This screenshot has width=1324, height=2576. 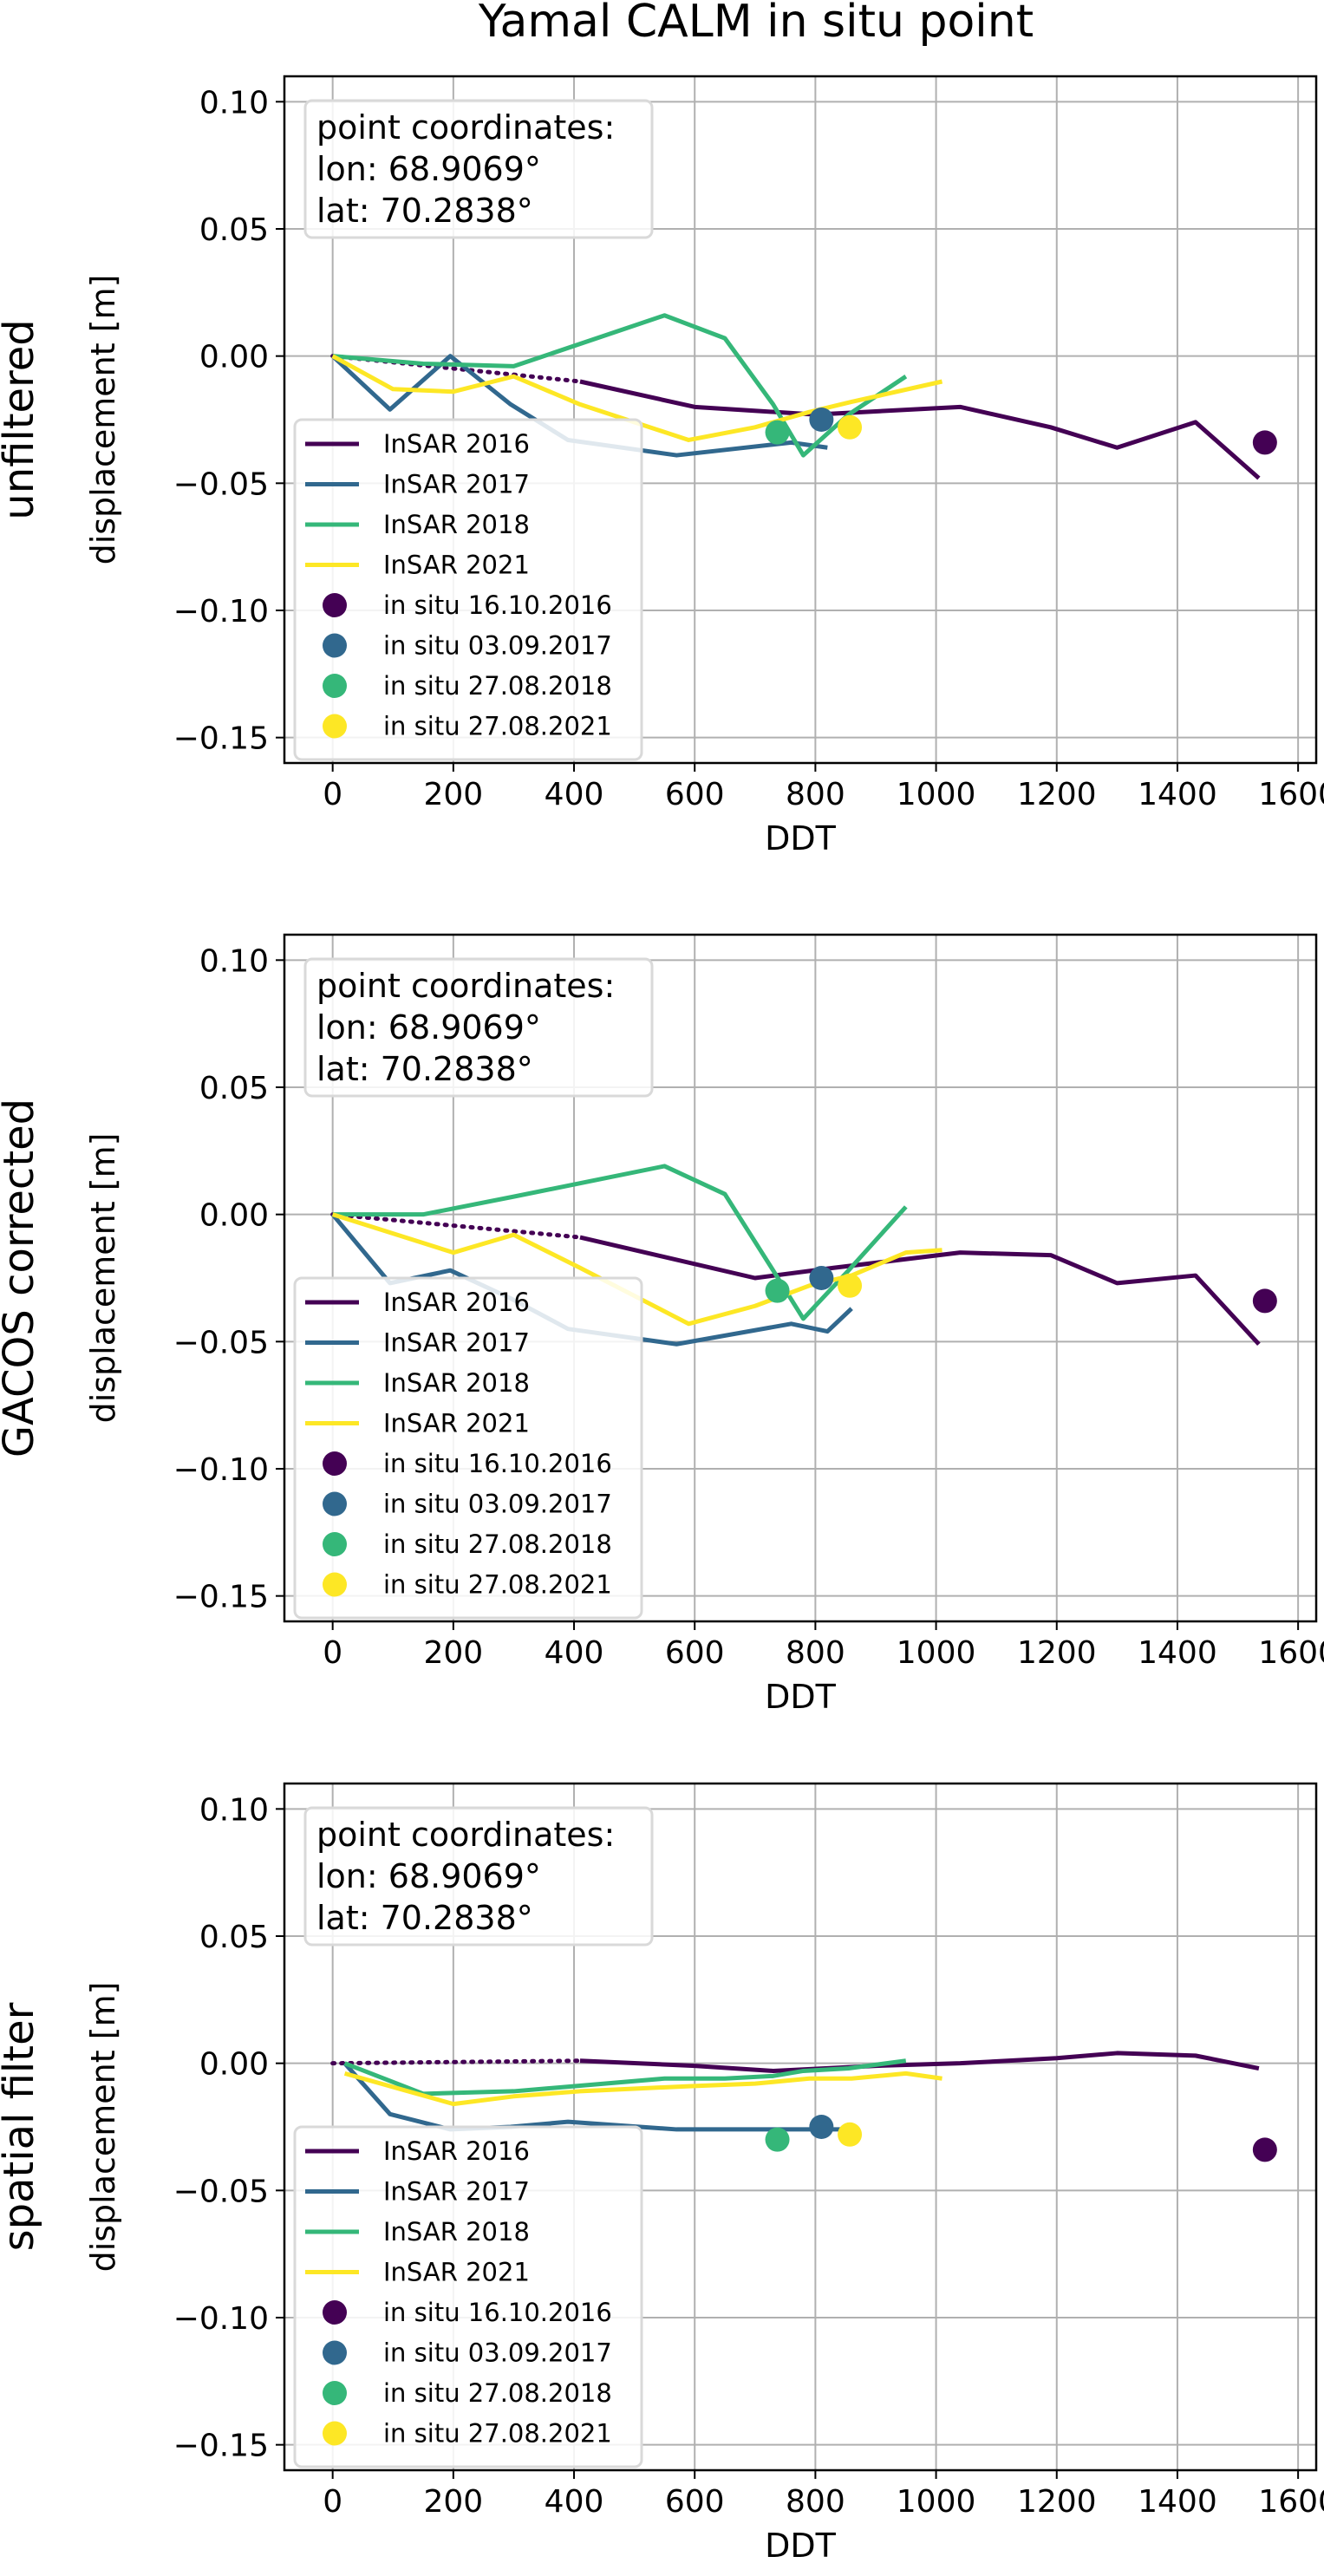 What do you see at coordinates (468, 2297) in the screenshot?
I see `legend-frame` at bounding box center [468, 2297].